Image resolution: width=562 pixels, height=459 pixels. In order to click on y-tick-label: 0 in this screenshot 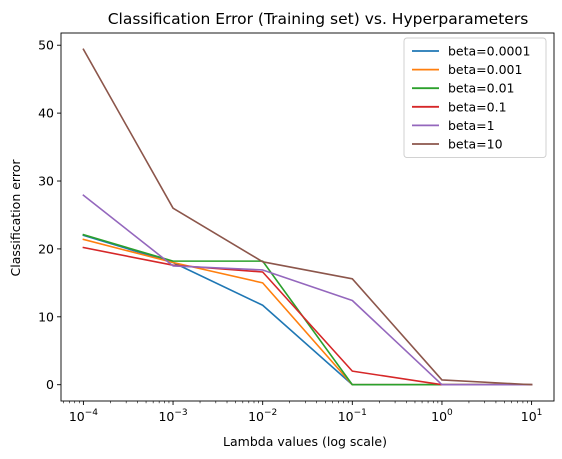, I will do `click(50, 384)`.